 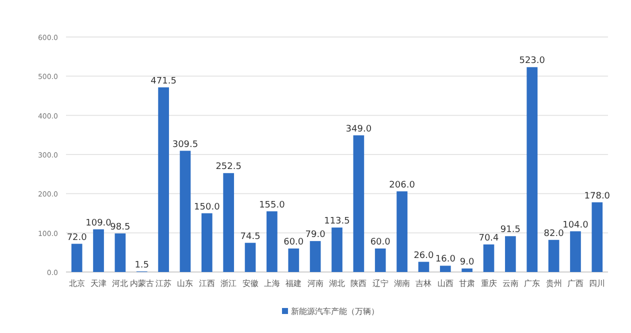 I want to click on x-tick-label: 江西, so click(x=206, y=283).